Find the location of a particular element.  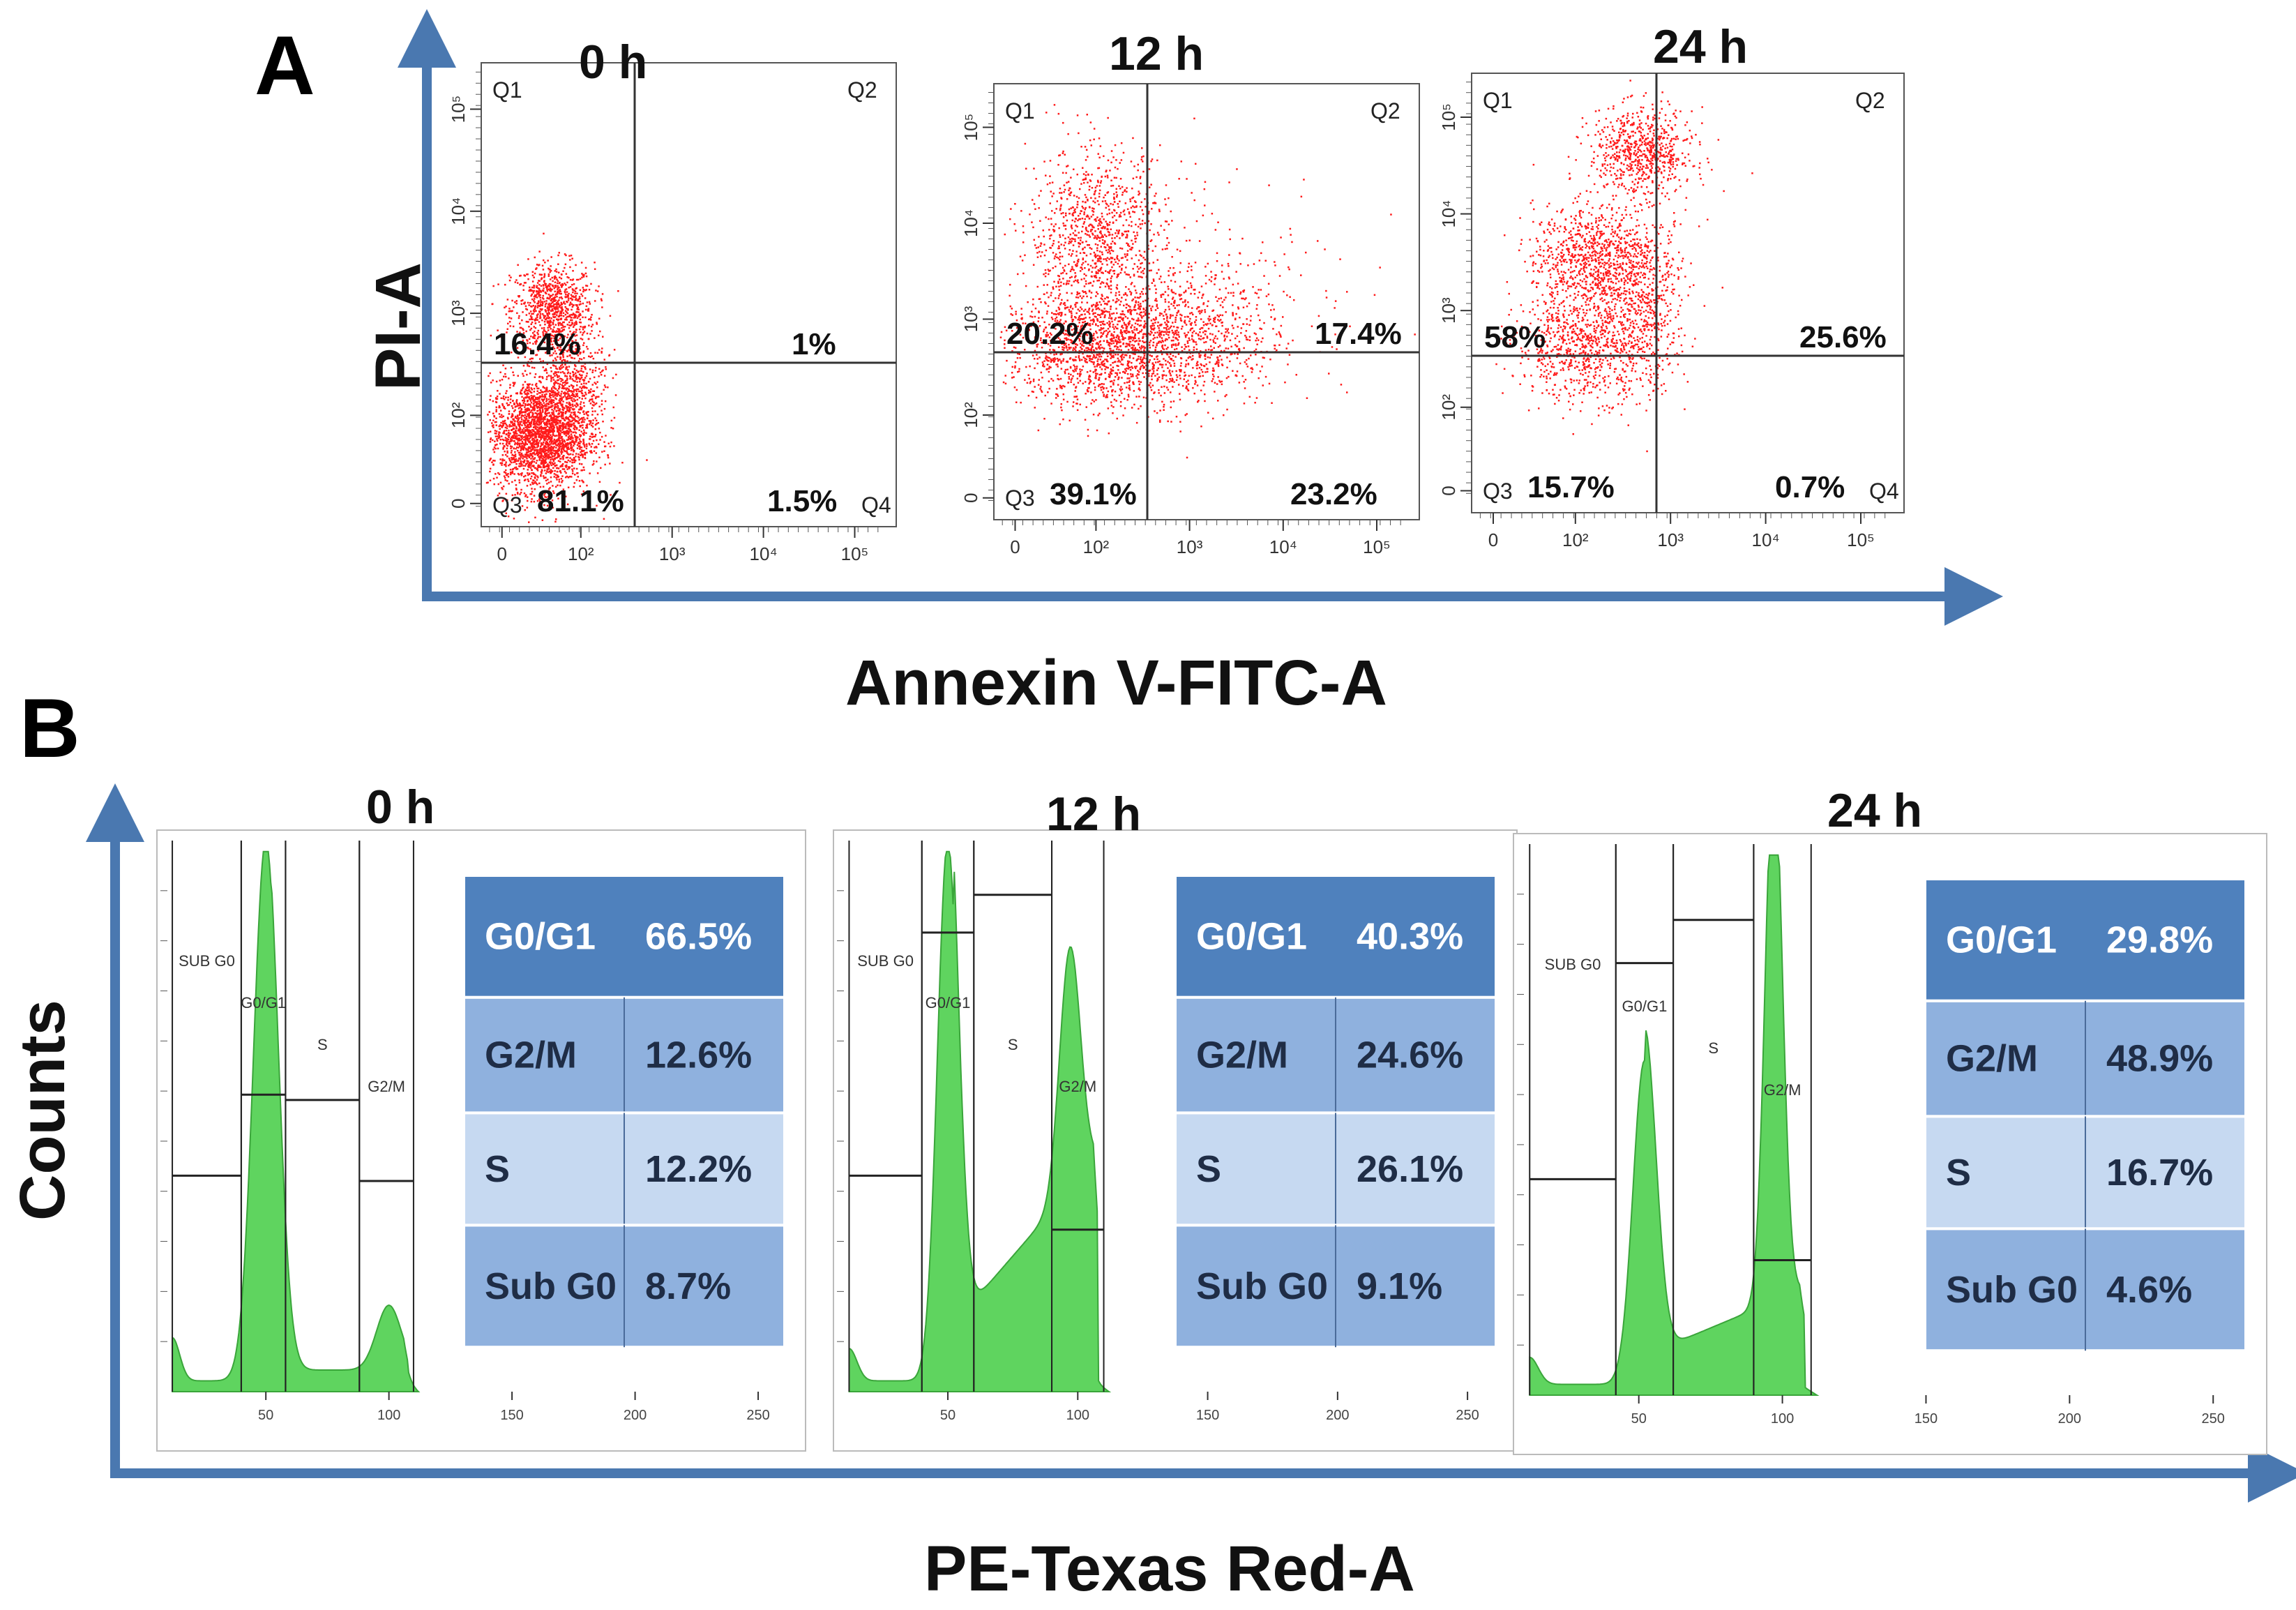

flow-plot-title: 0 h is located at coordinates (613, 62).